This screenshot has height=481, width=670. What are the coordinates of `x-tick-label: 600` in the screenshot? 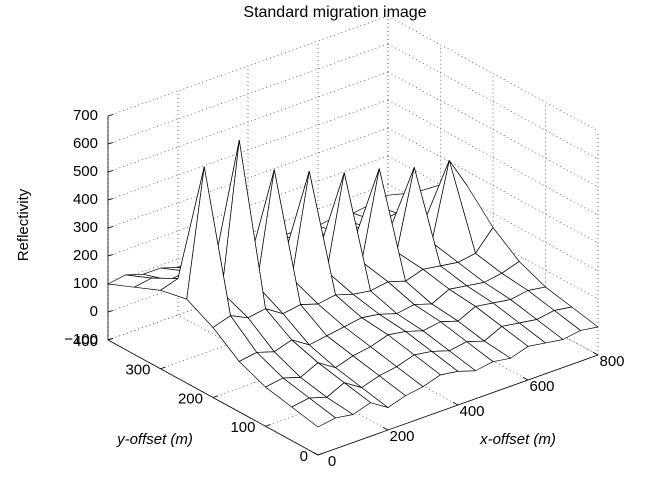 It's located at (541, 386).